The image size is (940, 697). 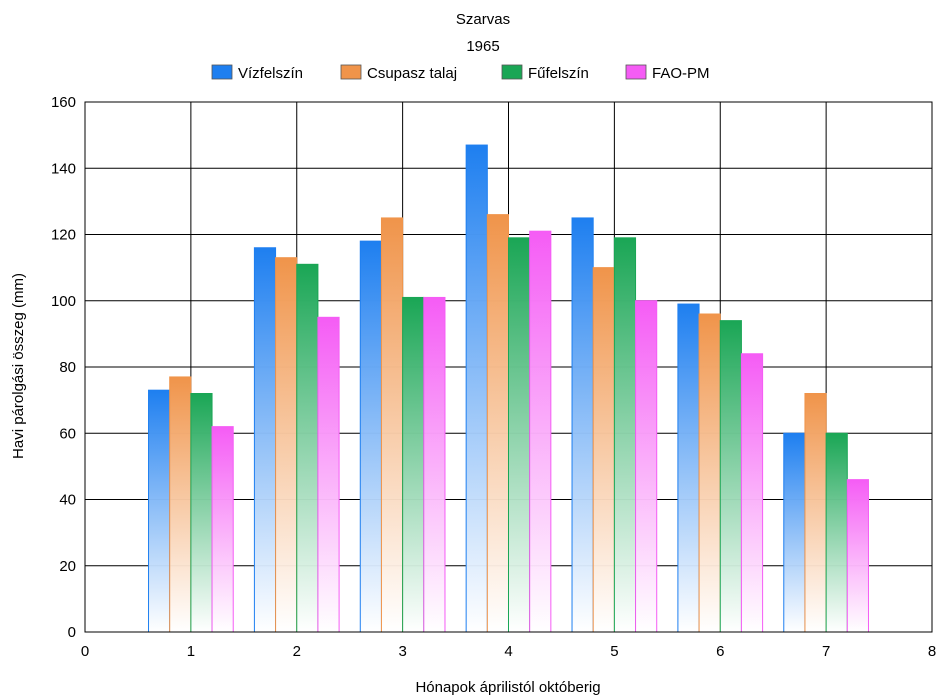 I want to click on x-tick-label: 5, so click(x=614, y=651).